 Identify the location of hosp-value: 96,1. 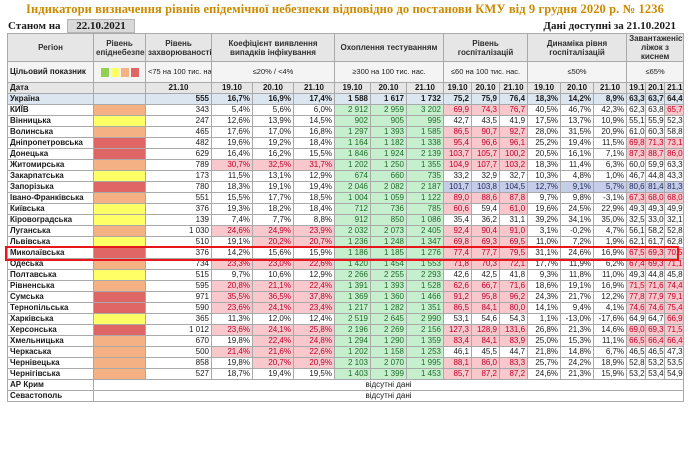
(514, 143).